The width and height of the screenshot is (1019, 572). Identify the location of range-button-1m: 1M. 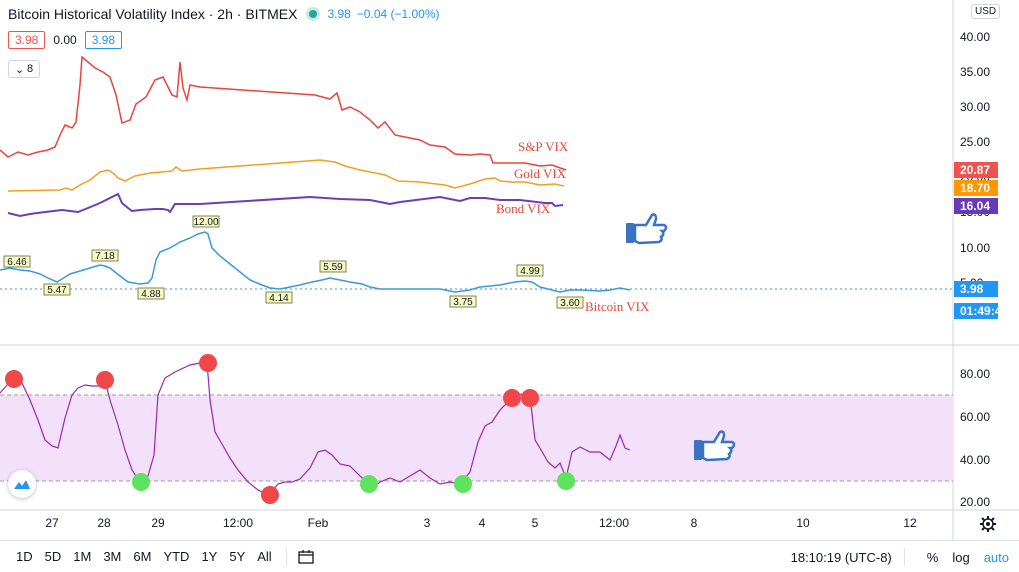
(82, 556).